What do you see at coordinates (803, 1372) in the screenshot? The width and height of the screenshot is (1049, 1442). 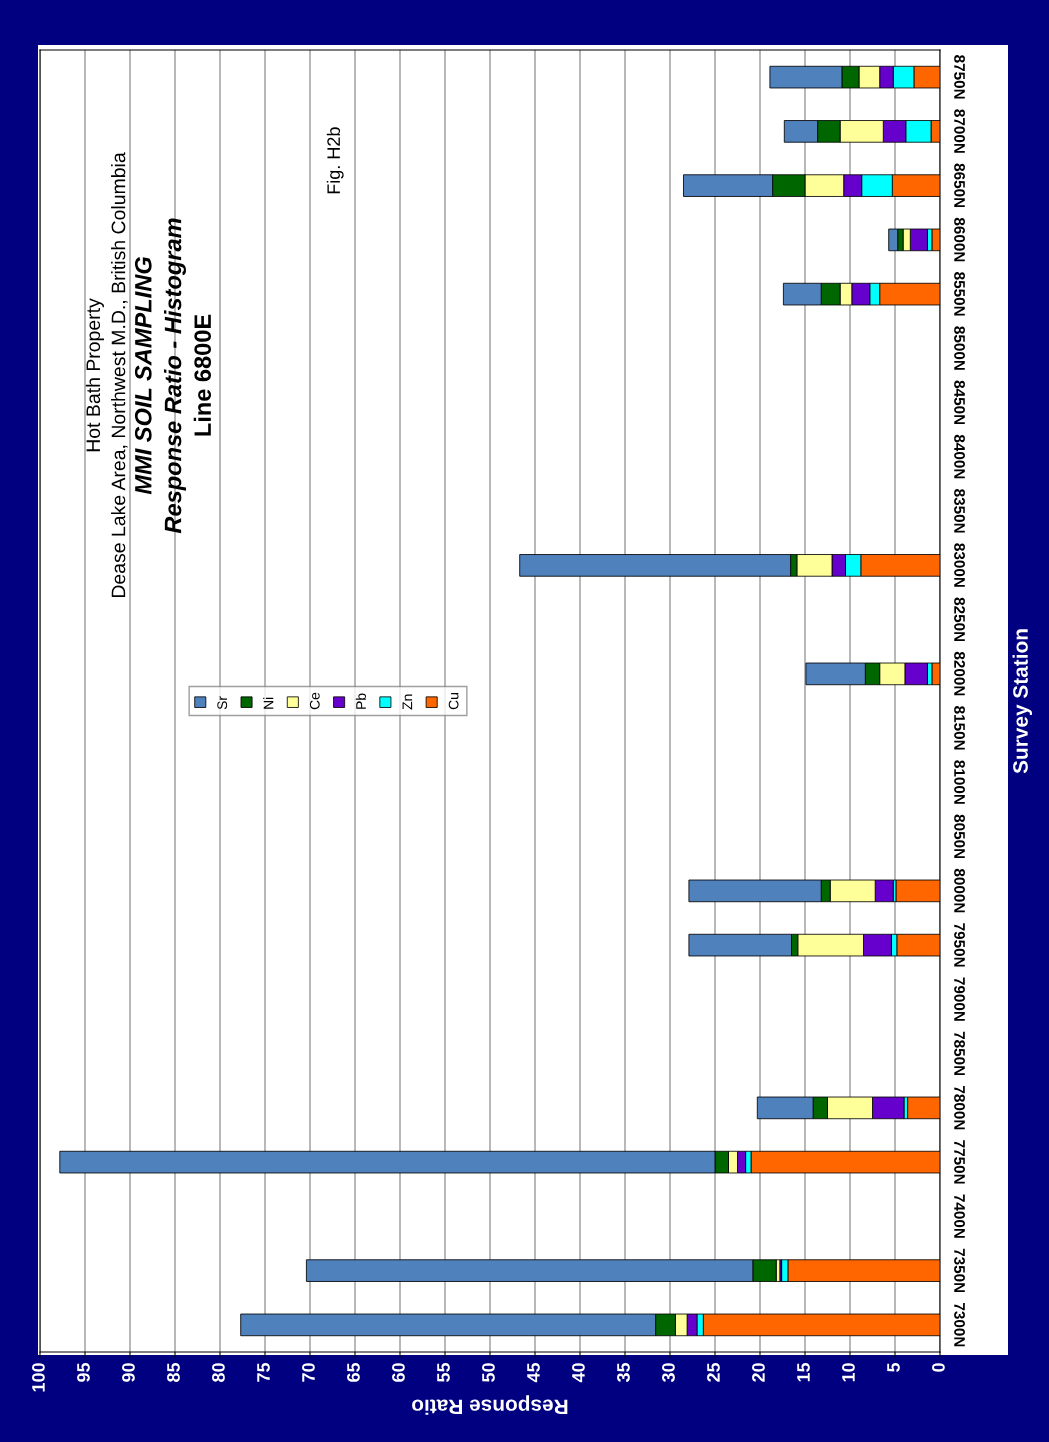 I see `x-tick-label: 15` at bounding box center [803, 1372].